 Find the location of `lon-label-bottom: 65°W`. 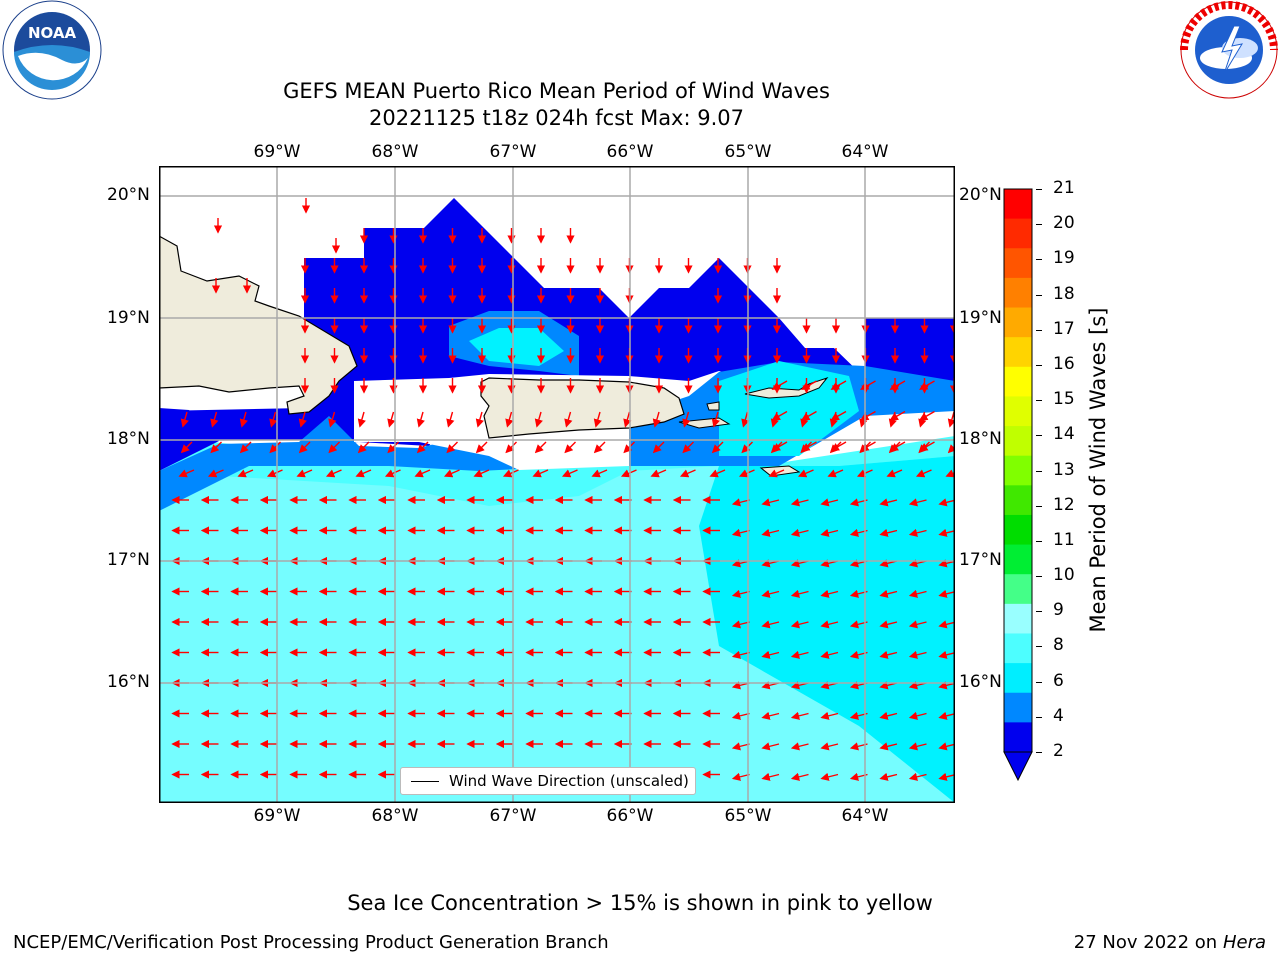

lon-label-bottom: 65°W is located at coordinates (748, 816).